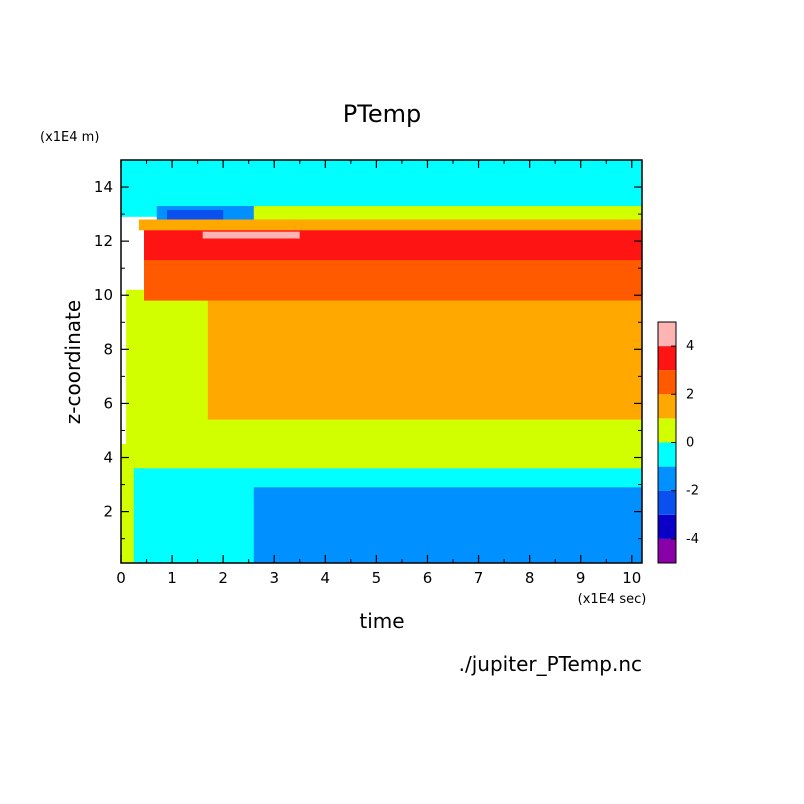 The width and height of the screenshot is (804, 804). I want to click on x-tick-label: 5, so click(377, 578).